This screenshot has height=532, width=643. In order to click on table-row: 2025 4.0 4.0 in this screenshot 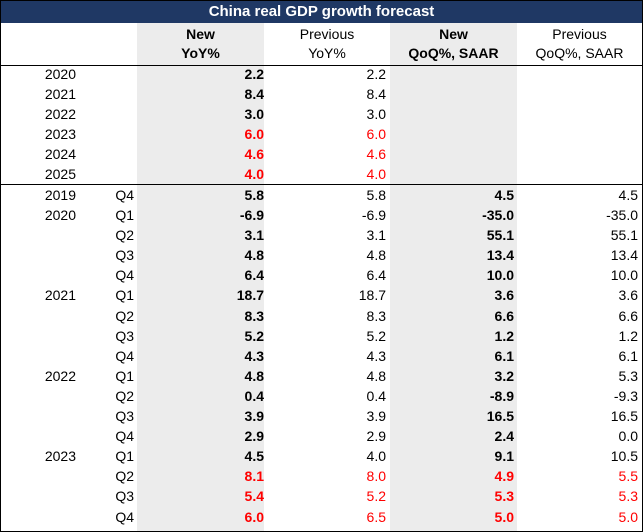, I will do `click(321, 174)`.